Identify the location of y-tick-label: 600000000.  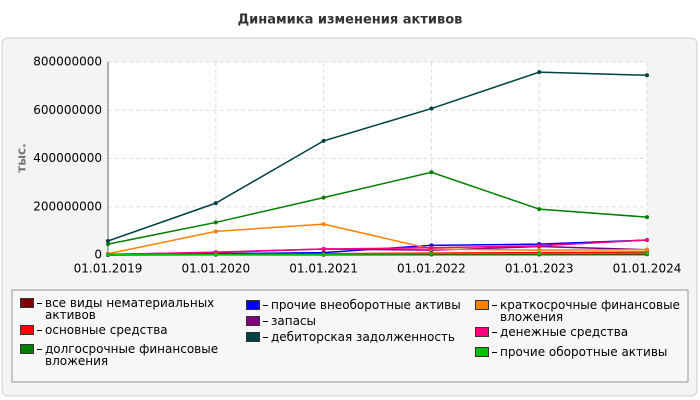
(67, 110).